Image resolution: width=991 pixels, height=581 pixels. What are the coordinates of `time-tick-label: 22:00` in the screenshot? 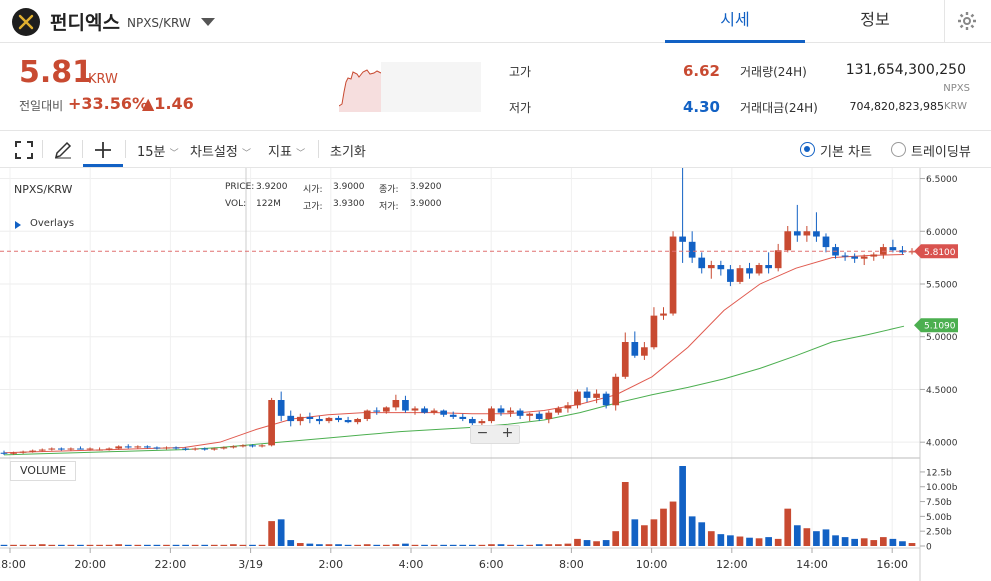 It's located at (171, 564).